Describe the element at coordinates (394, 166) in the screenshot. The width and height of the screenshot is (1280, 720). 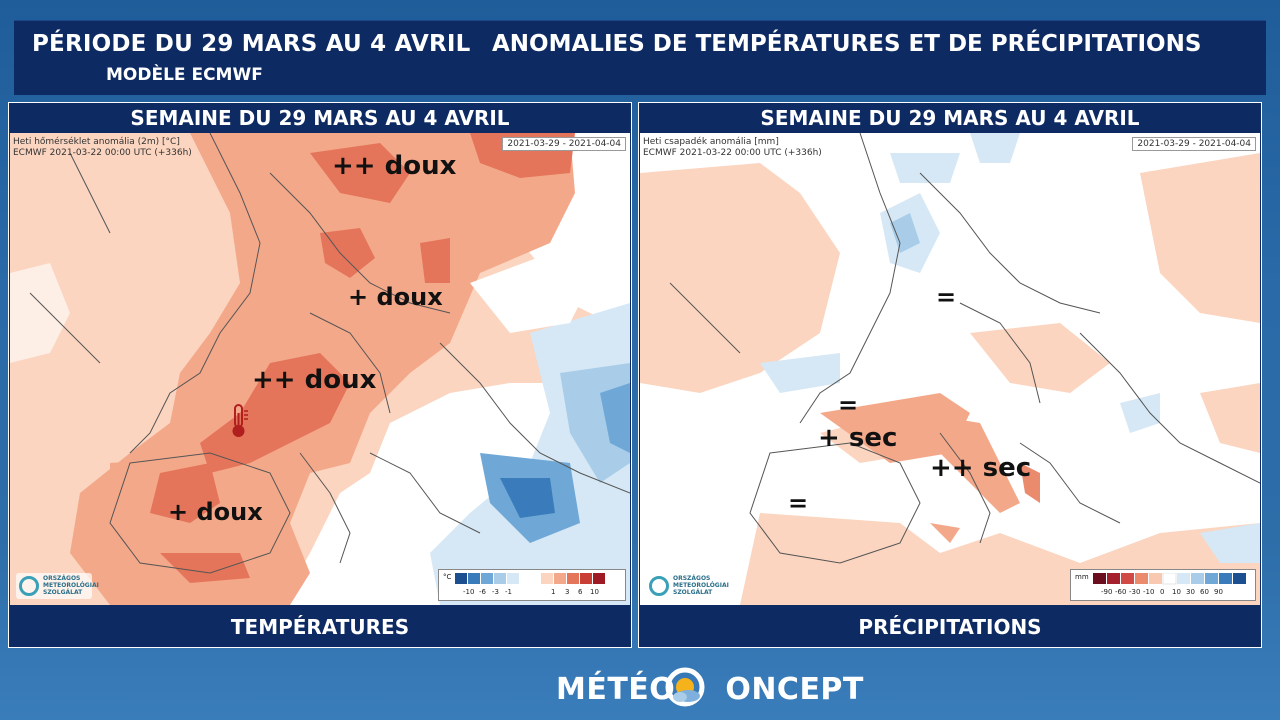
I see `annotation-north-scandinavia: ++ doux` at that location.